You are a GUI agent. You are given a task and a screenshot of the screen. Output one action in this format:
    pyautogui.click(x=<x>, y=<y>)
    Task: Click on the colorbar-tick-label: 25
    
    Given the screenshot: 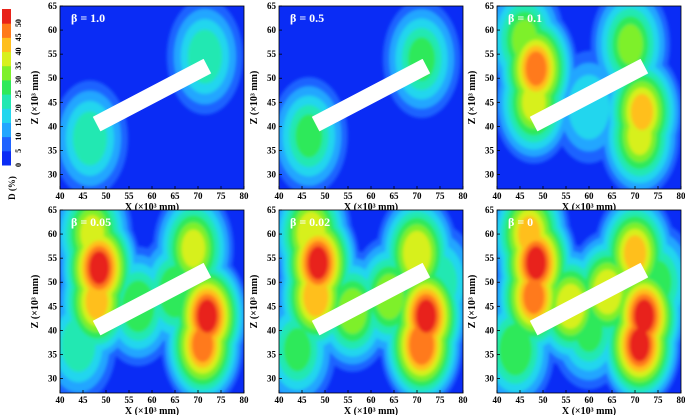 What is the action you would take?
    pyautogui.click(x=18, y=94)
    